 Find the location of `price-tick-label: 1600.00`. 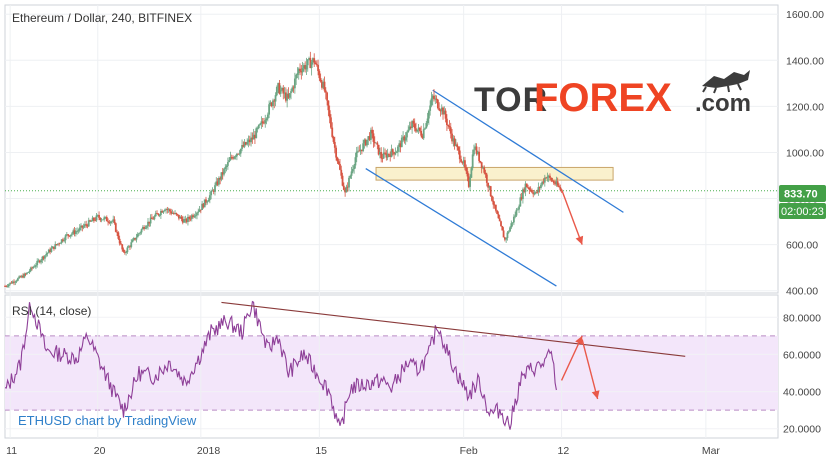

price-tick-label: 1600.00 is located at coordinates (805, 15).